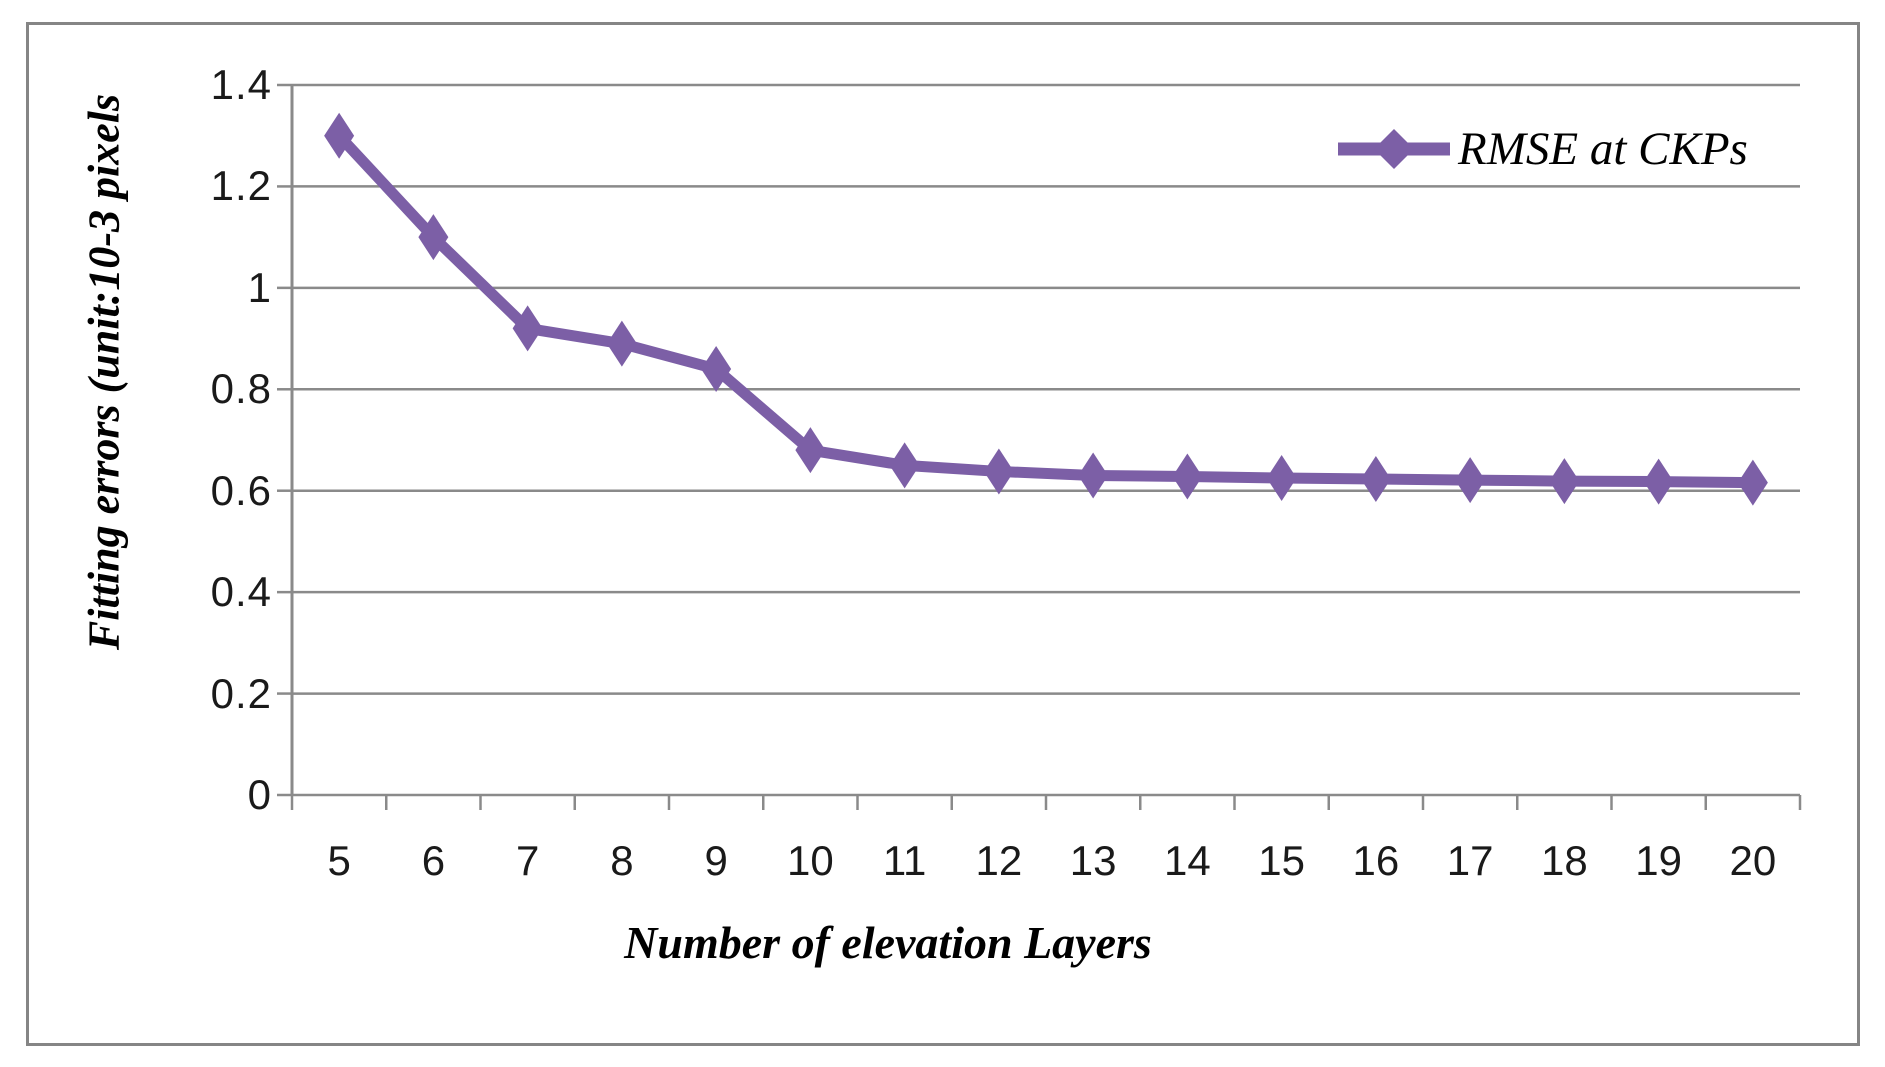  What do you see at coordinates (1394, 149) in the screenshot?
I see `legend-line-marker-icon` at bounding box center [1394, 149].